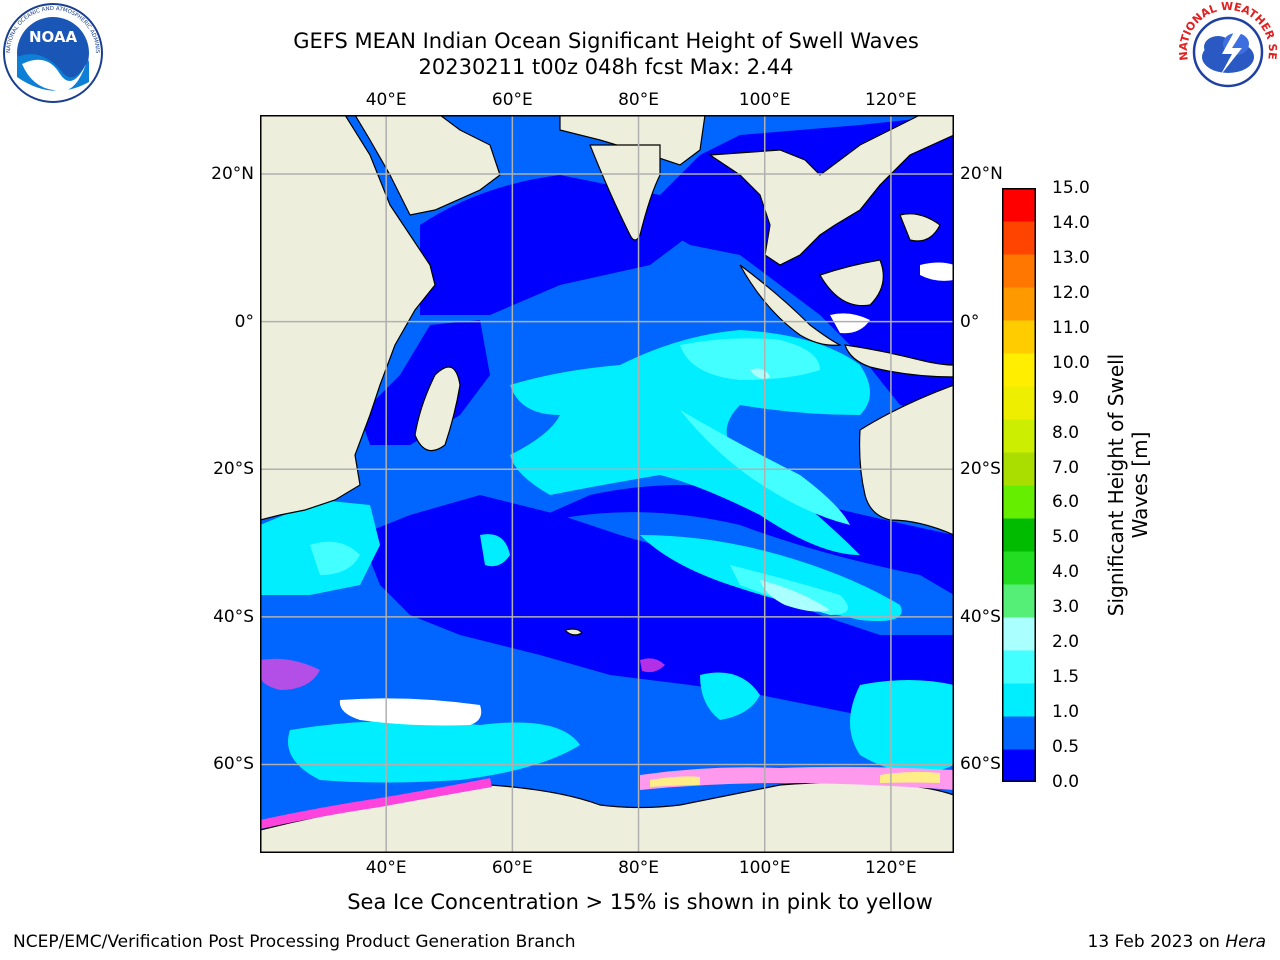 This screenshot has height=960, width=1280. Describe the element at coordinates (607, 743) in the screenshot. I see `sea-ice-fringe` at that location.